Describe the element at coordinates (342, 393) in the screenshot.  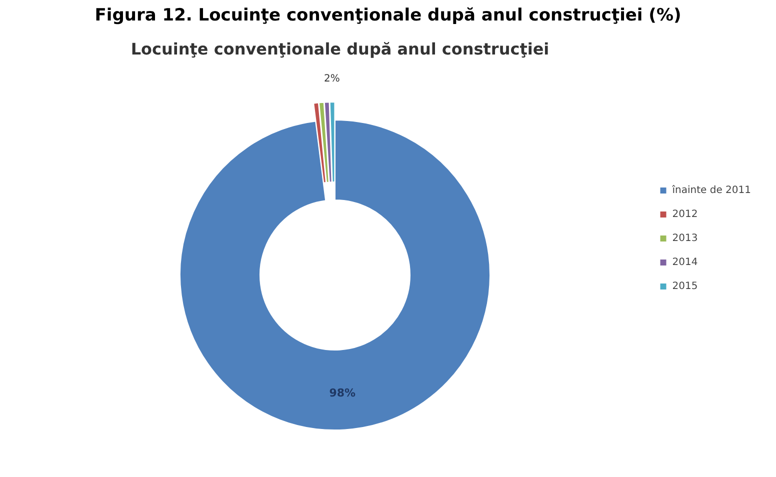
I see `data-label: 98%` at that location.